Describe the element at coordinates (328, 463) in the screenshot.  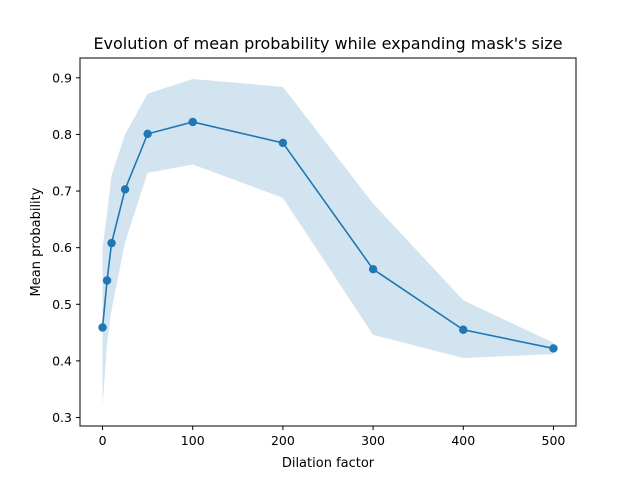
I see `x-axis-label: Dilation factor` at that location.